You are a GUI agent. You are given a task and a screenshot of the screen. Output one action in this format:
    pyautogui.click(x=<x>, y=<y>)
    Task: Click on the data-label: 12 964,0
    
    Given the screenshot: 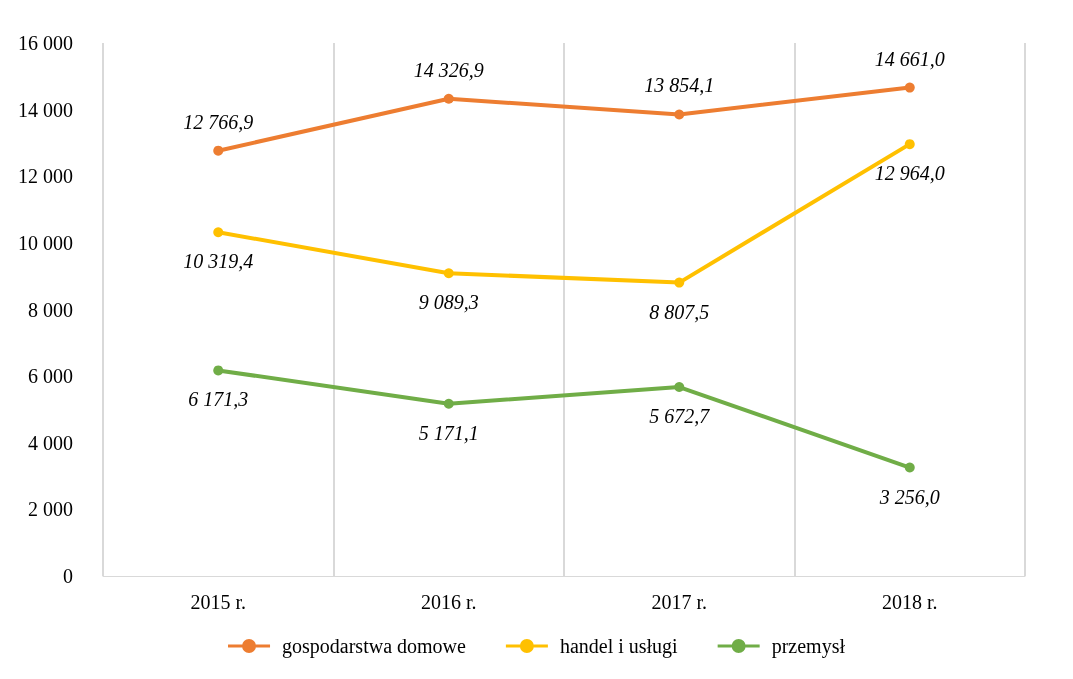 What is the action you would take?
    pyautogui.click(x=909, y=173)
    